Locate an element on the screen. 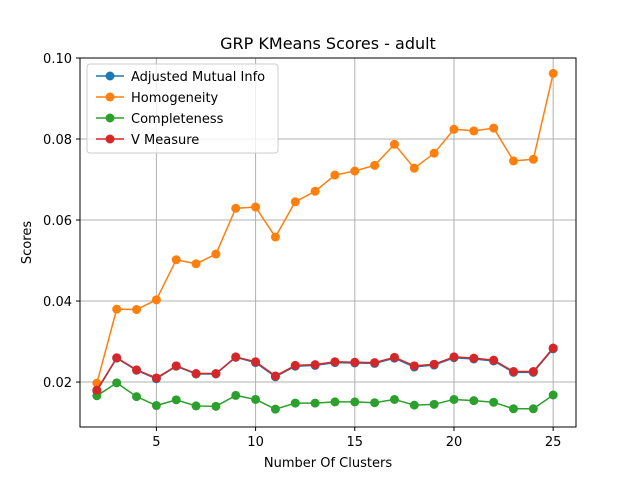 The width and height of the screenshot is (640, 480). x-tick-label: 20 is located at coordinates (454, 442).